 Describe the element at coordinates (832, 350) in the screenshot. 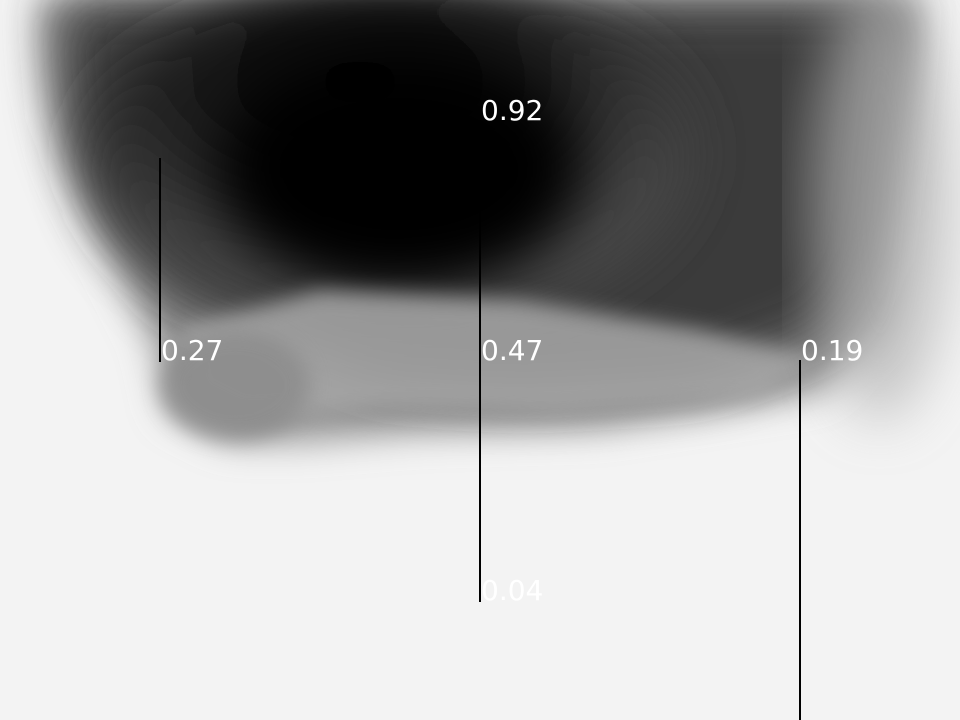

I see `marker-label-0-19: 0.19` at that location.